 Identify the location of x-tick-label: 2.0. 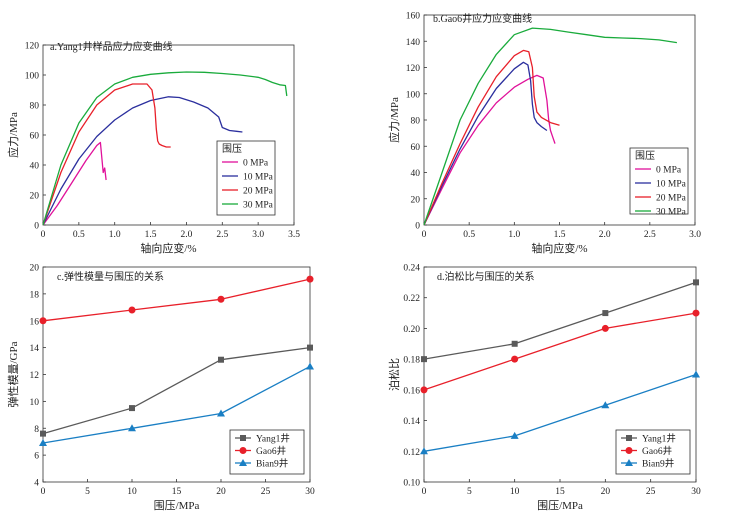
(605, 235).